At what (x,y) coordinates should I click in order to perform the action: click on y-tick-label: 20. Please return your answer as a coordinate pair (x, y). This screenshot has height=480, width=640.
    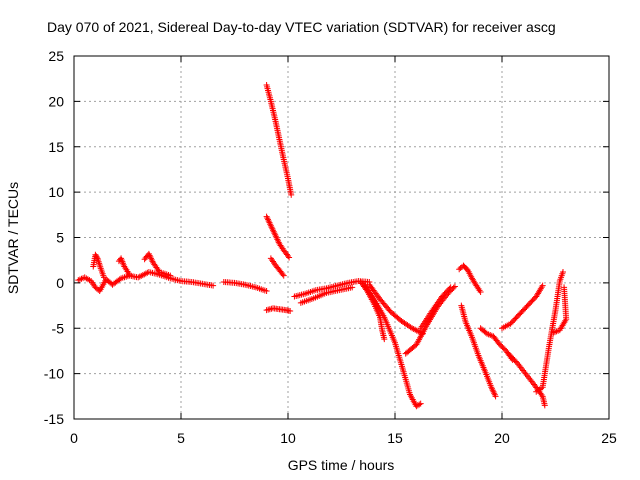
    Looking at the image, I should click on (56, 101).